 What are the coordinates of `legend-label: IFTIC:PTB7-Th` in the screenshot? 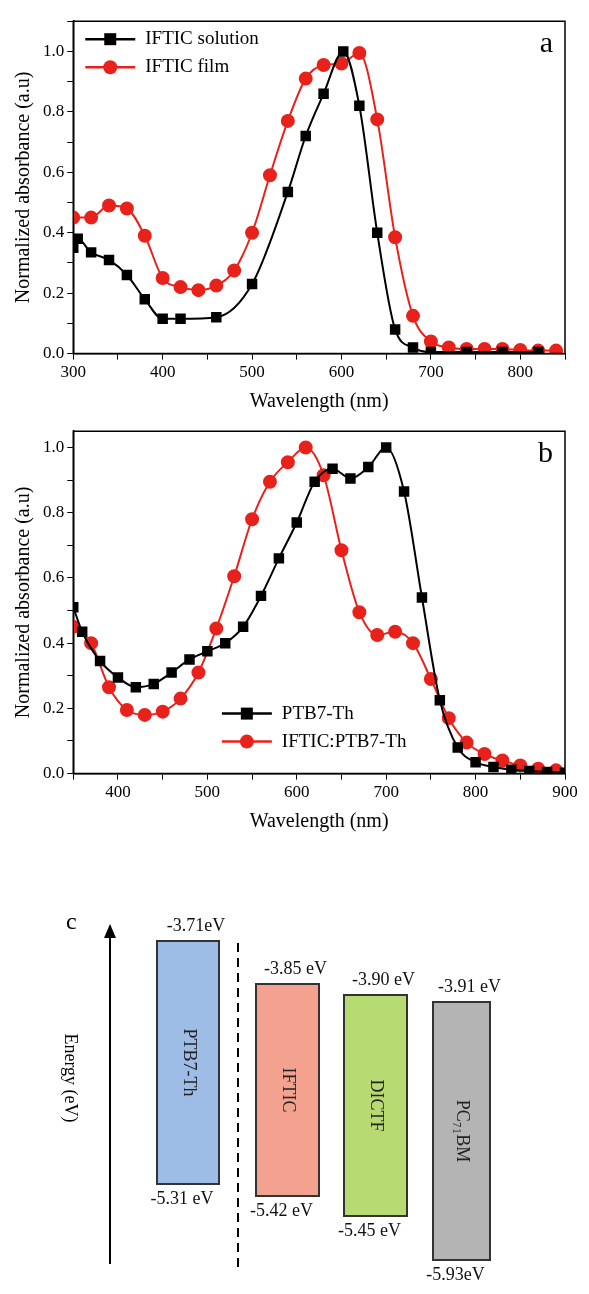 It's located at (344, 740).